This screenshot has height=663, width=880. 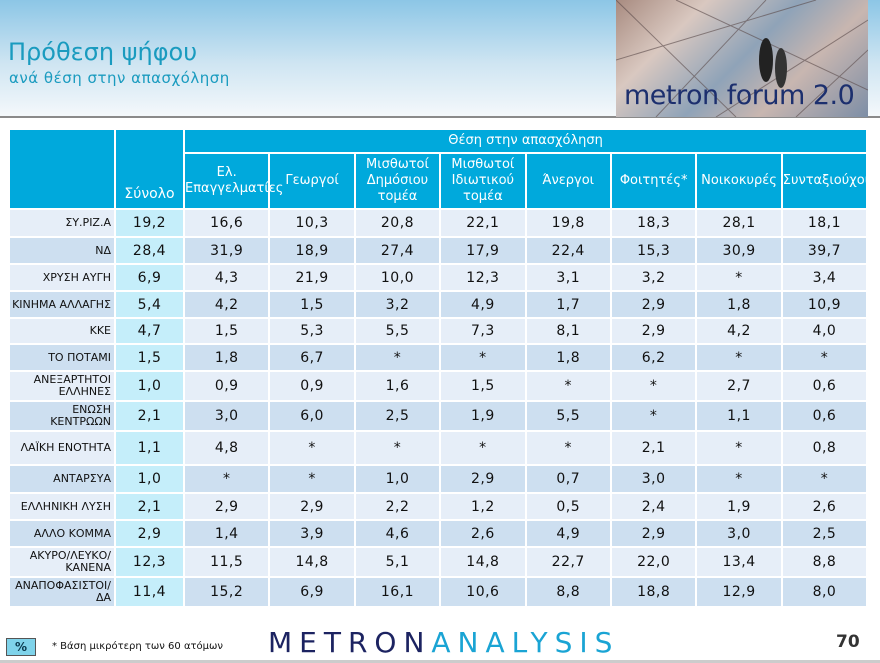 I want to click on value-cell: 4,6, so click(x=397, y=533).